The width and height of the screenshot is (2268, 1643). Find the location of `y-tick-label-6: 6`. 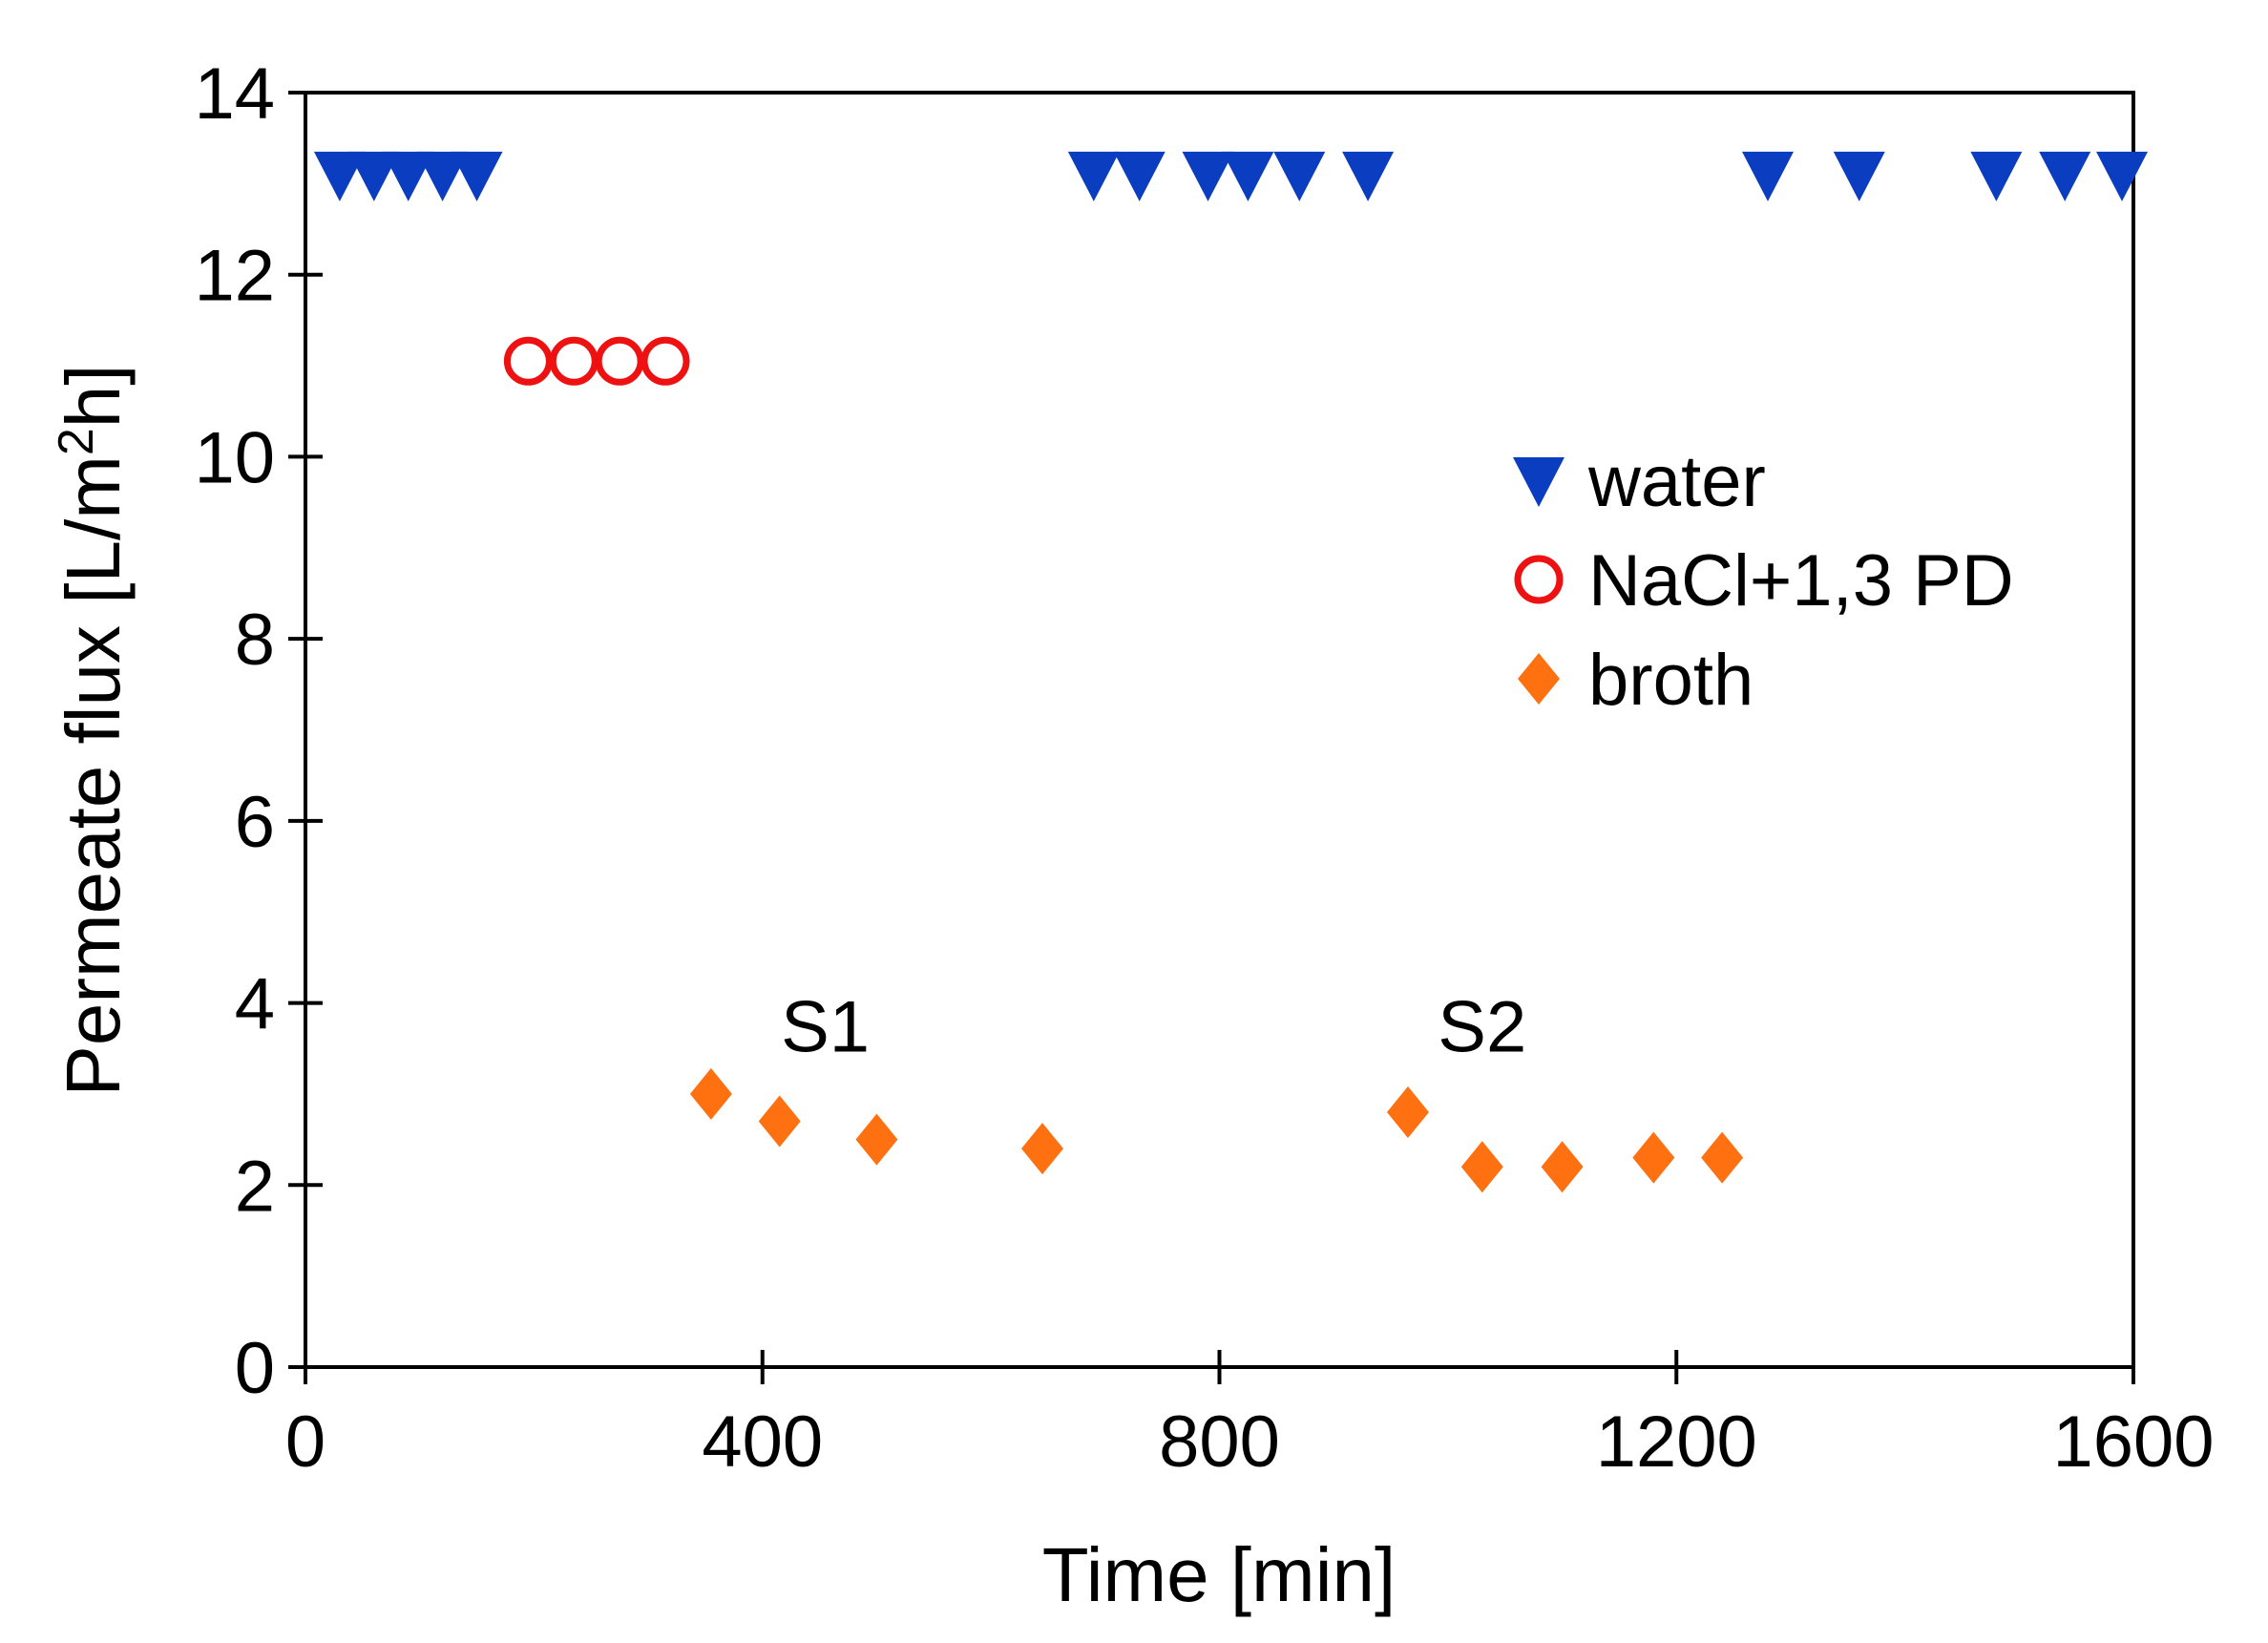

y-tick-label-6: 6 is located at coordinates (255, 822).